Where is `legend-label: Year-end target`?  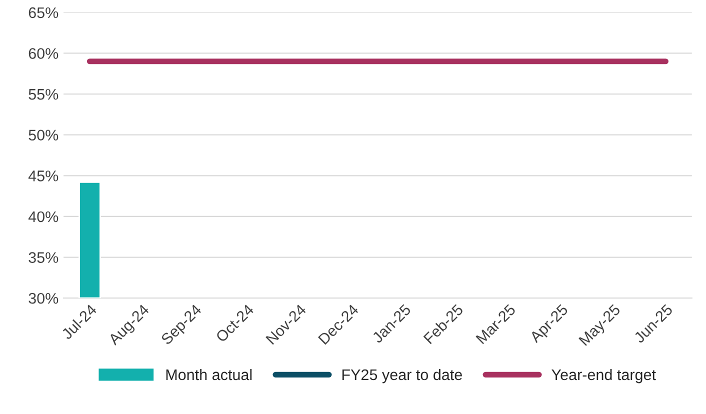
legend-label: Year-end target is located at coordinates (604, 376).